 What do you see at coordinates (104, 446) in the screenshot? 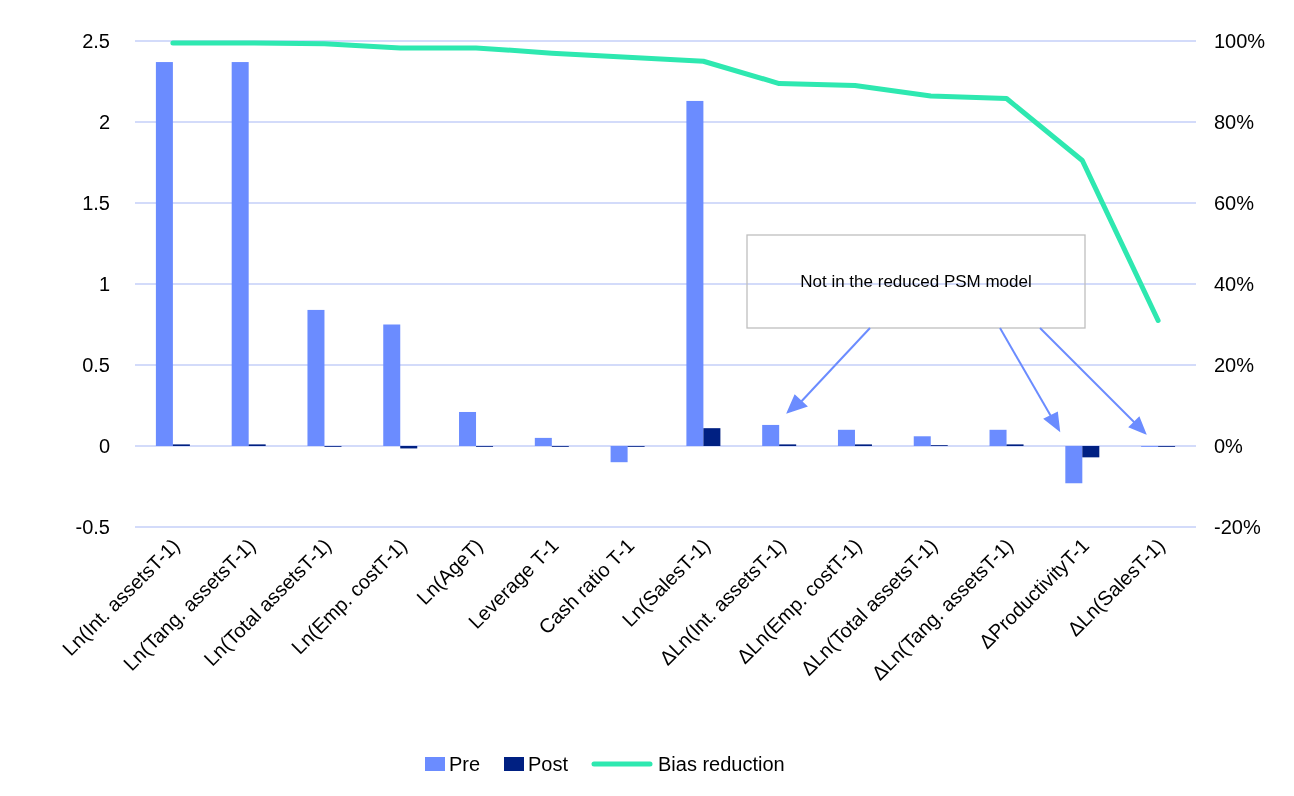
I see `y-tick-label: 0` at bounding box center [104, 446].